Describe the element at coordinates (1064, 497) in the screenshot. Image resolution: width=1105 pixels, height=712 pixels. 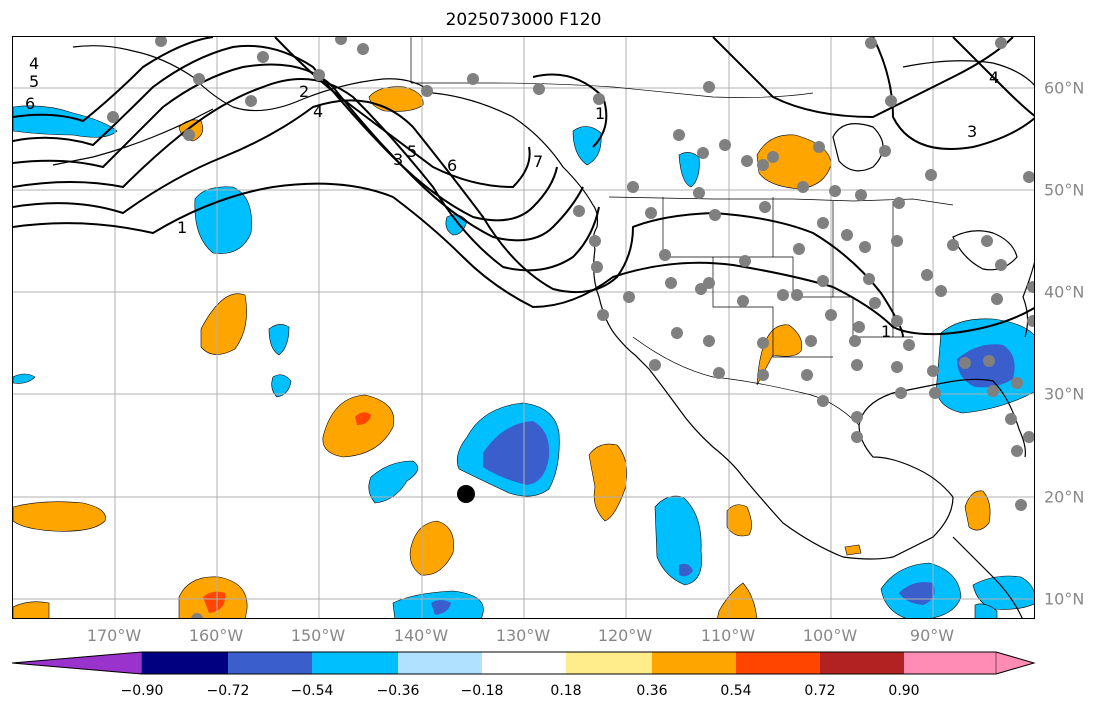
I see `lat-label: 20°N` at that location.